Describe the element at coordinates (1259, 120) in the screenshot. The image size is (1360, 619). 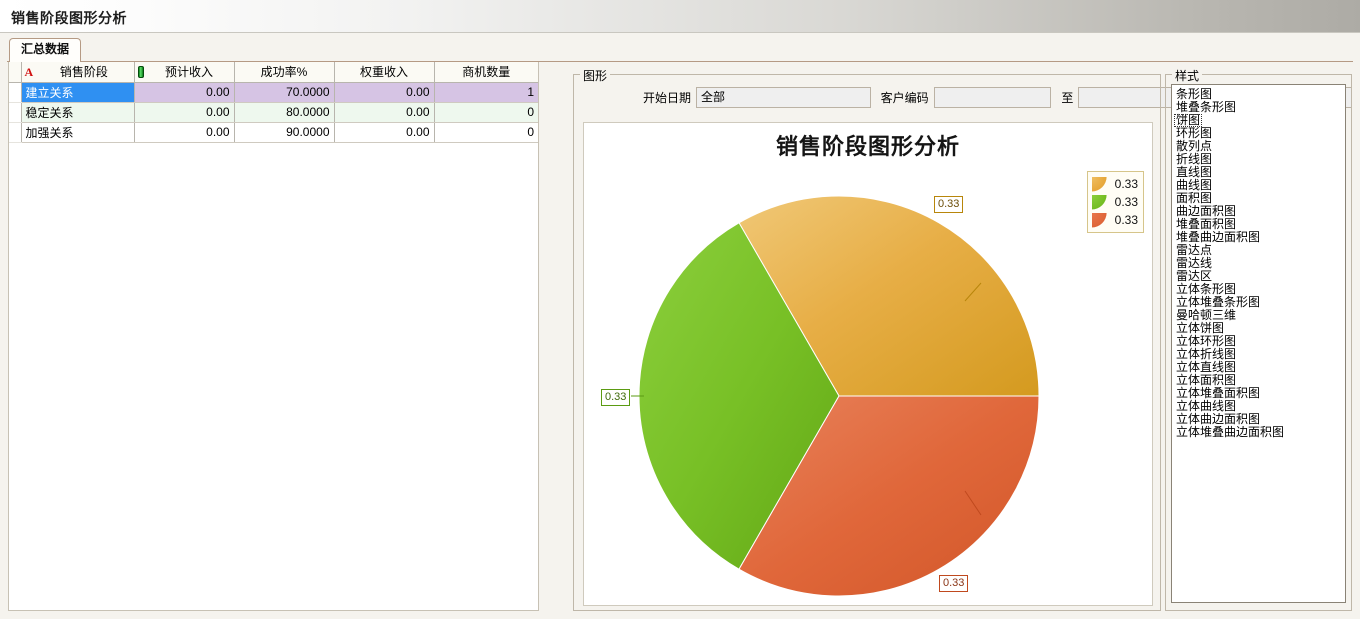
I see `style-list-item: 饼图` at that location.